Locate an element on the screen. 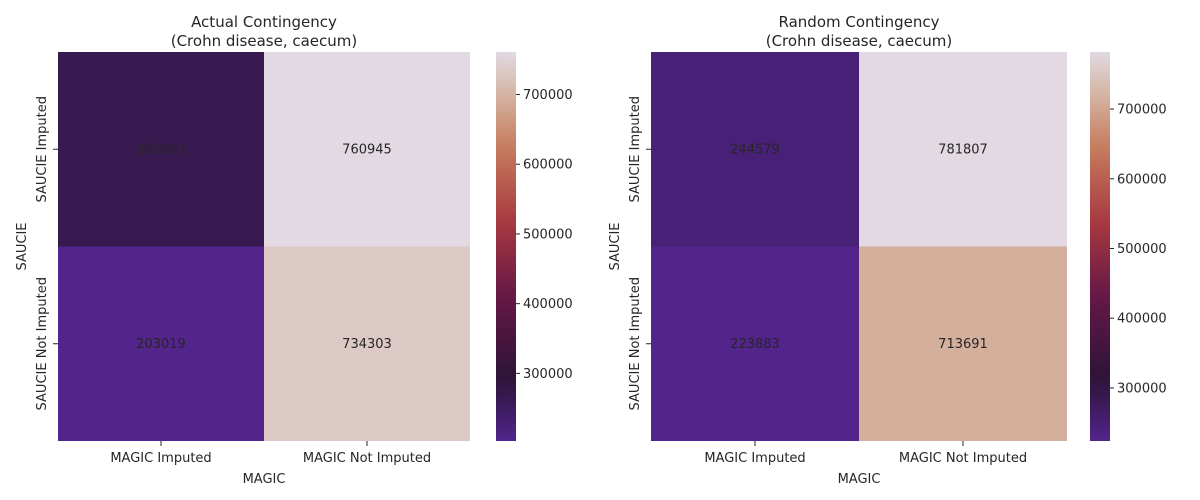 The width and height of the screenshot is (1200, 500). cell-value-label: 760945 is located at coordinates (367, 149).